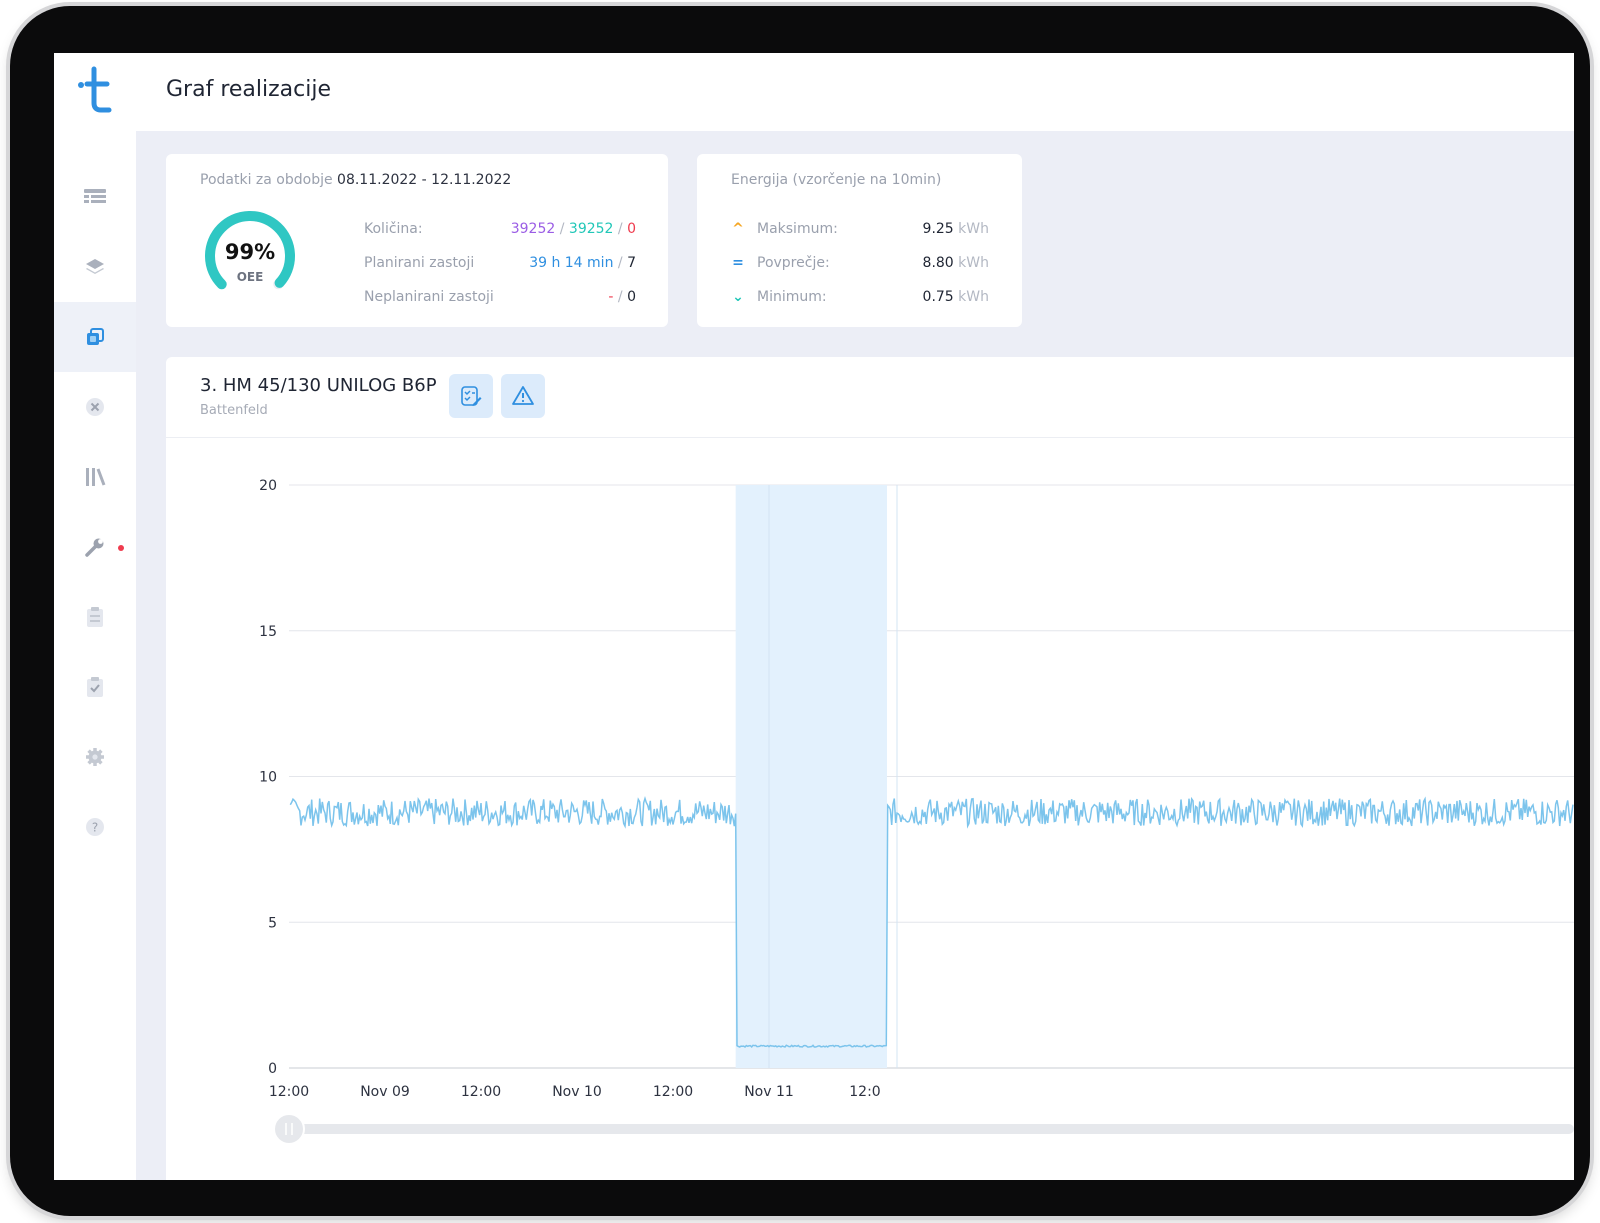  Describe the element at coordinates (797, 229) in the screenshot. I see `energy-max-label: Maksimum:` at that location.